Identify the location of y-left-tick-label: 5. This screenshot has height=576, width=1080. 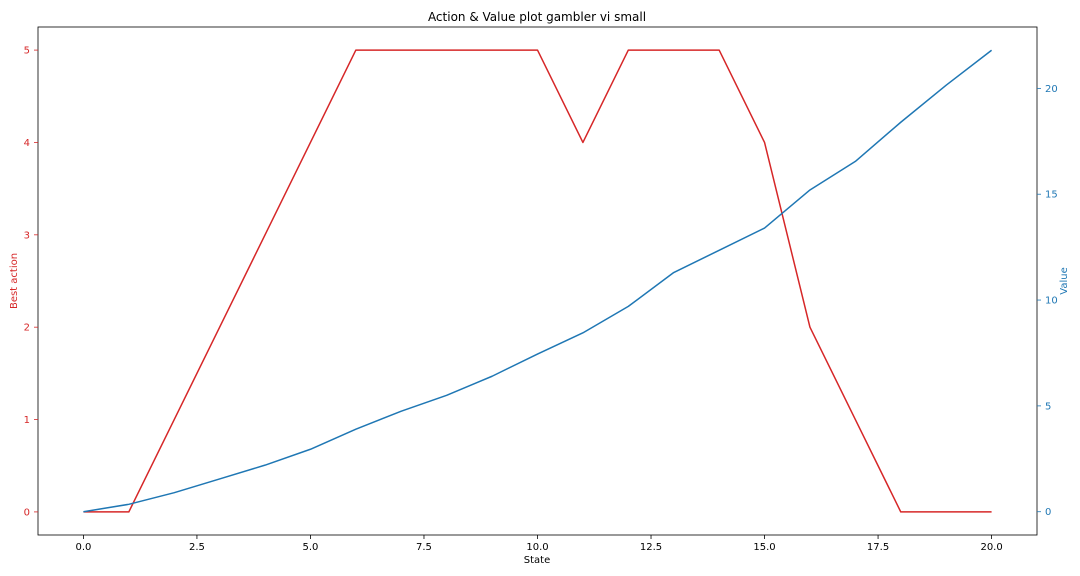
(27, 51).